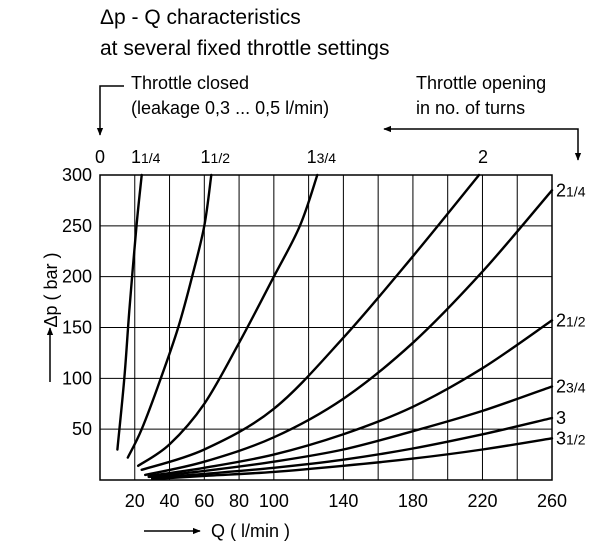 This screenshot has width=608, height=550. Describe the element at coordinates (481, 83) in the screenshot. I see `throttle-opening-label: Throttle opening` at that location.